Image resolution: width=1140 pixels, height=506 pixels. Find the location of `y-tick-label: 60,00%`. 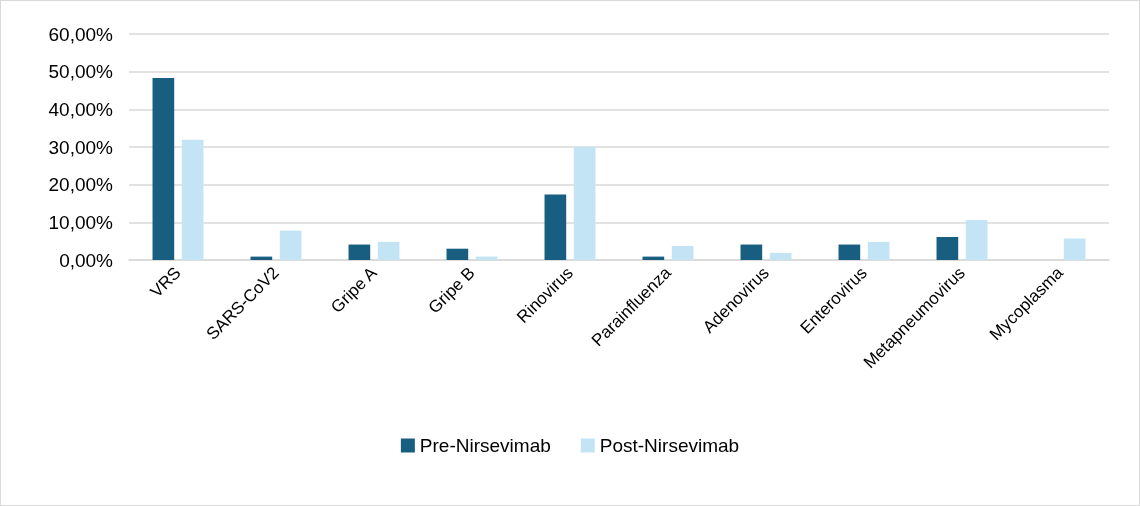

y-tick-label: 60,00% is located at coordinates (81, 34).